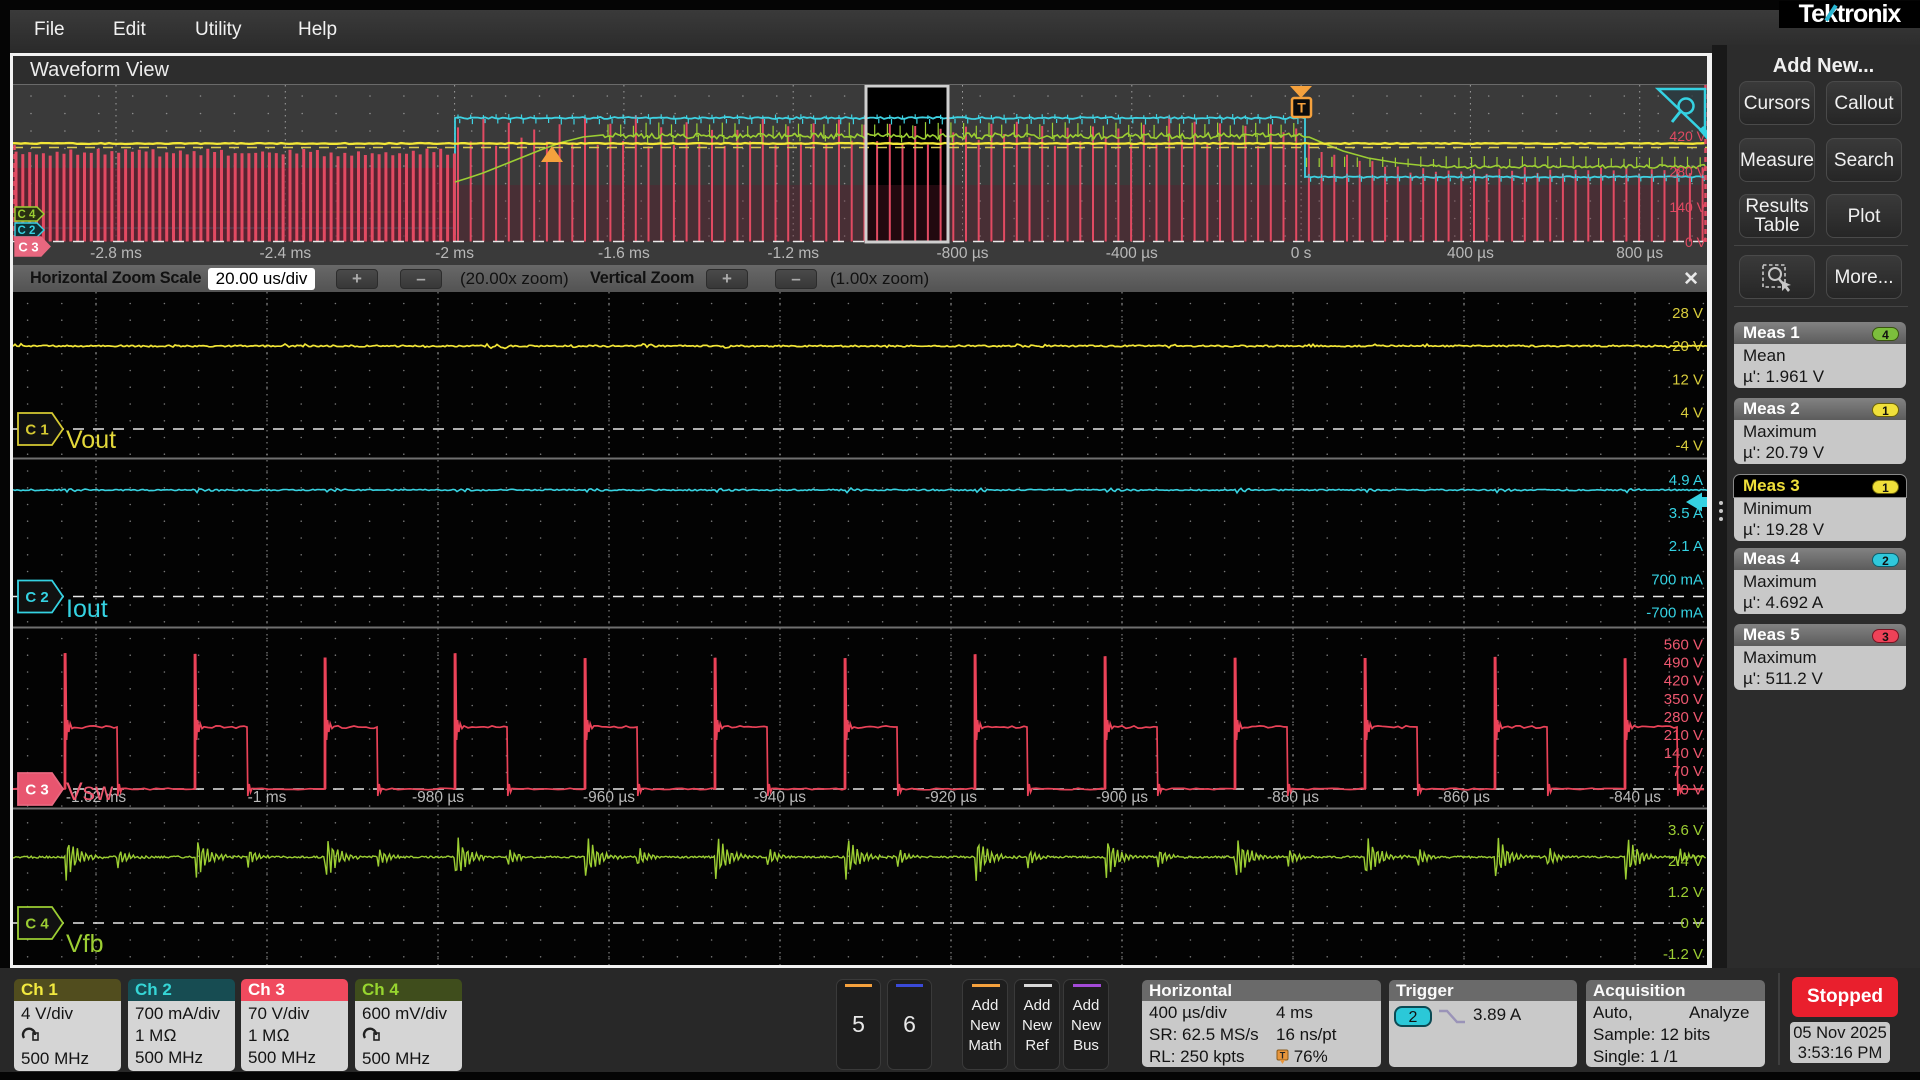  What do you see at coordinates (438, 797) in the screenshot?
I see `svg-text: -980 µs` at bounding box center [438, 797].